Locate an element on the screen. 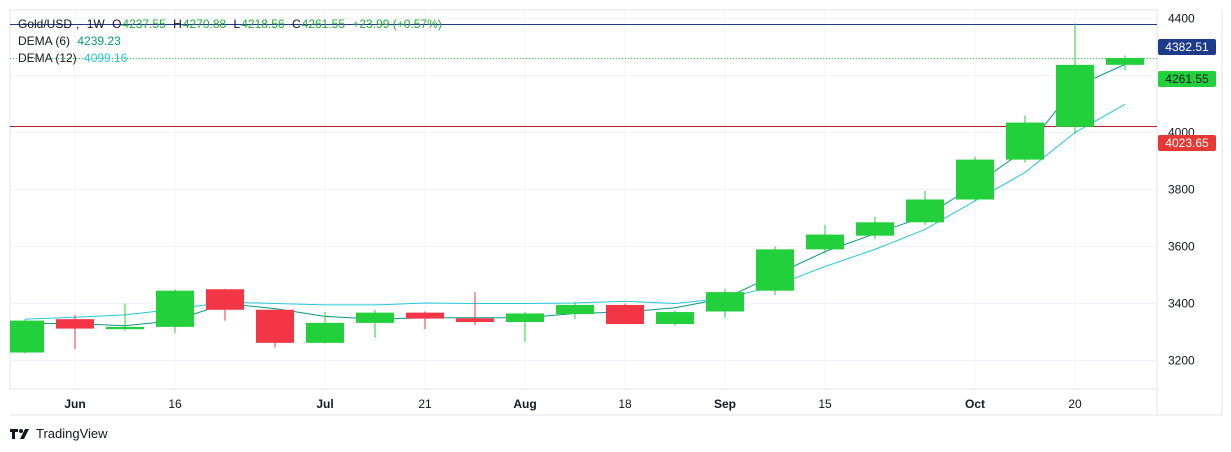 The height and width of the screenshot is (452, 1231). price-label-last: 4261.55 is located at coordinates (1187, 79).